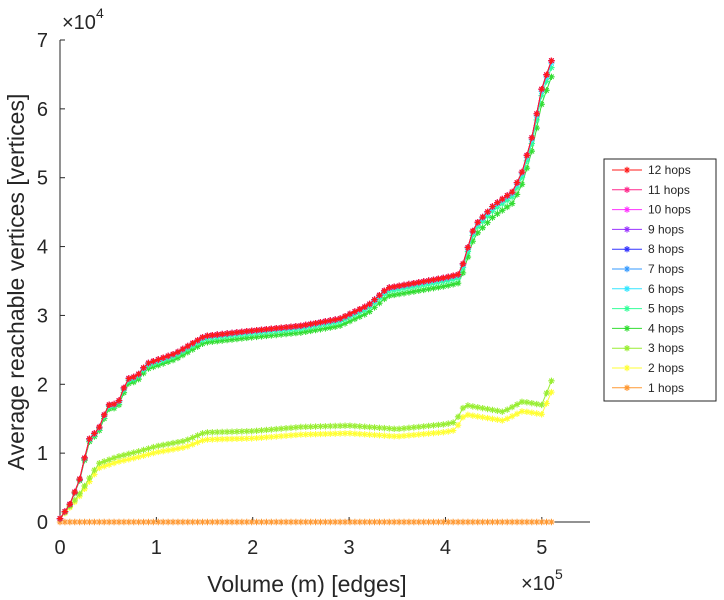 The image size is (724, 600). Describe the element at coordinates (666, 388) in the screenshot. I see `legend-label: 1 hops` at that location.